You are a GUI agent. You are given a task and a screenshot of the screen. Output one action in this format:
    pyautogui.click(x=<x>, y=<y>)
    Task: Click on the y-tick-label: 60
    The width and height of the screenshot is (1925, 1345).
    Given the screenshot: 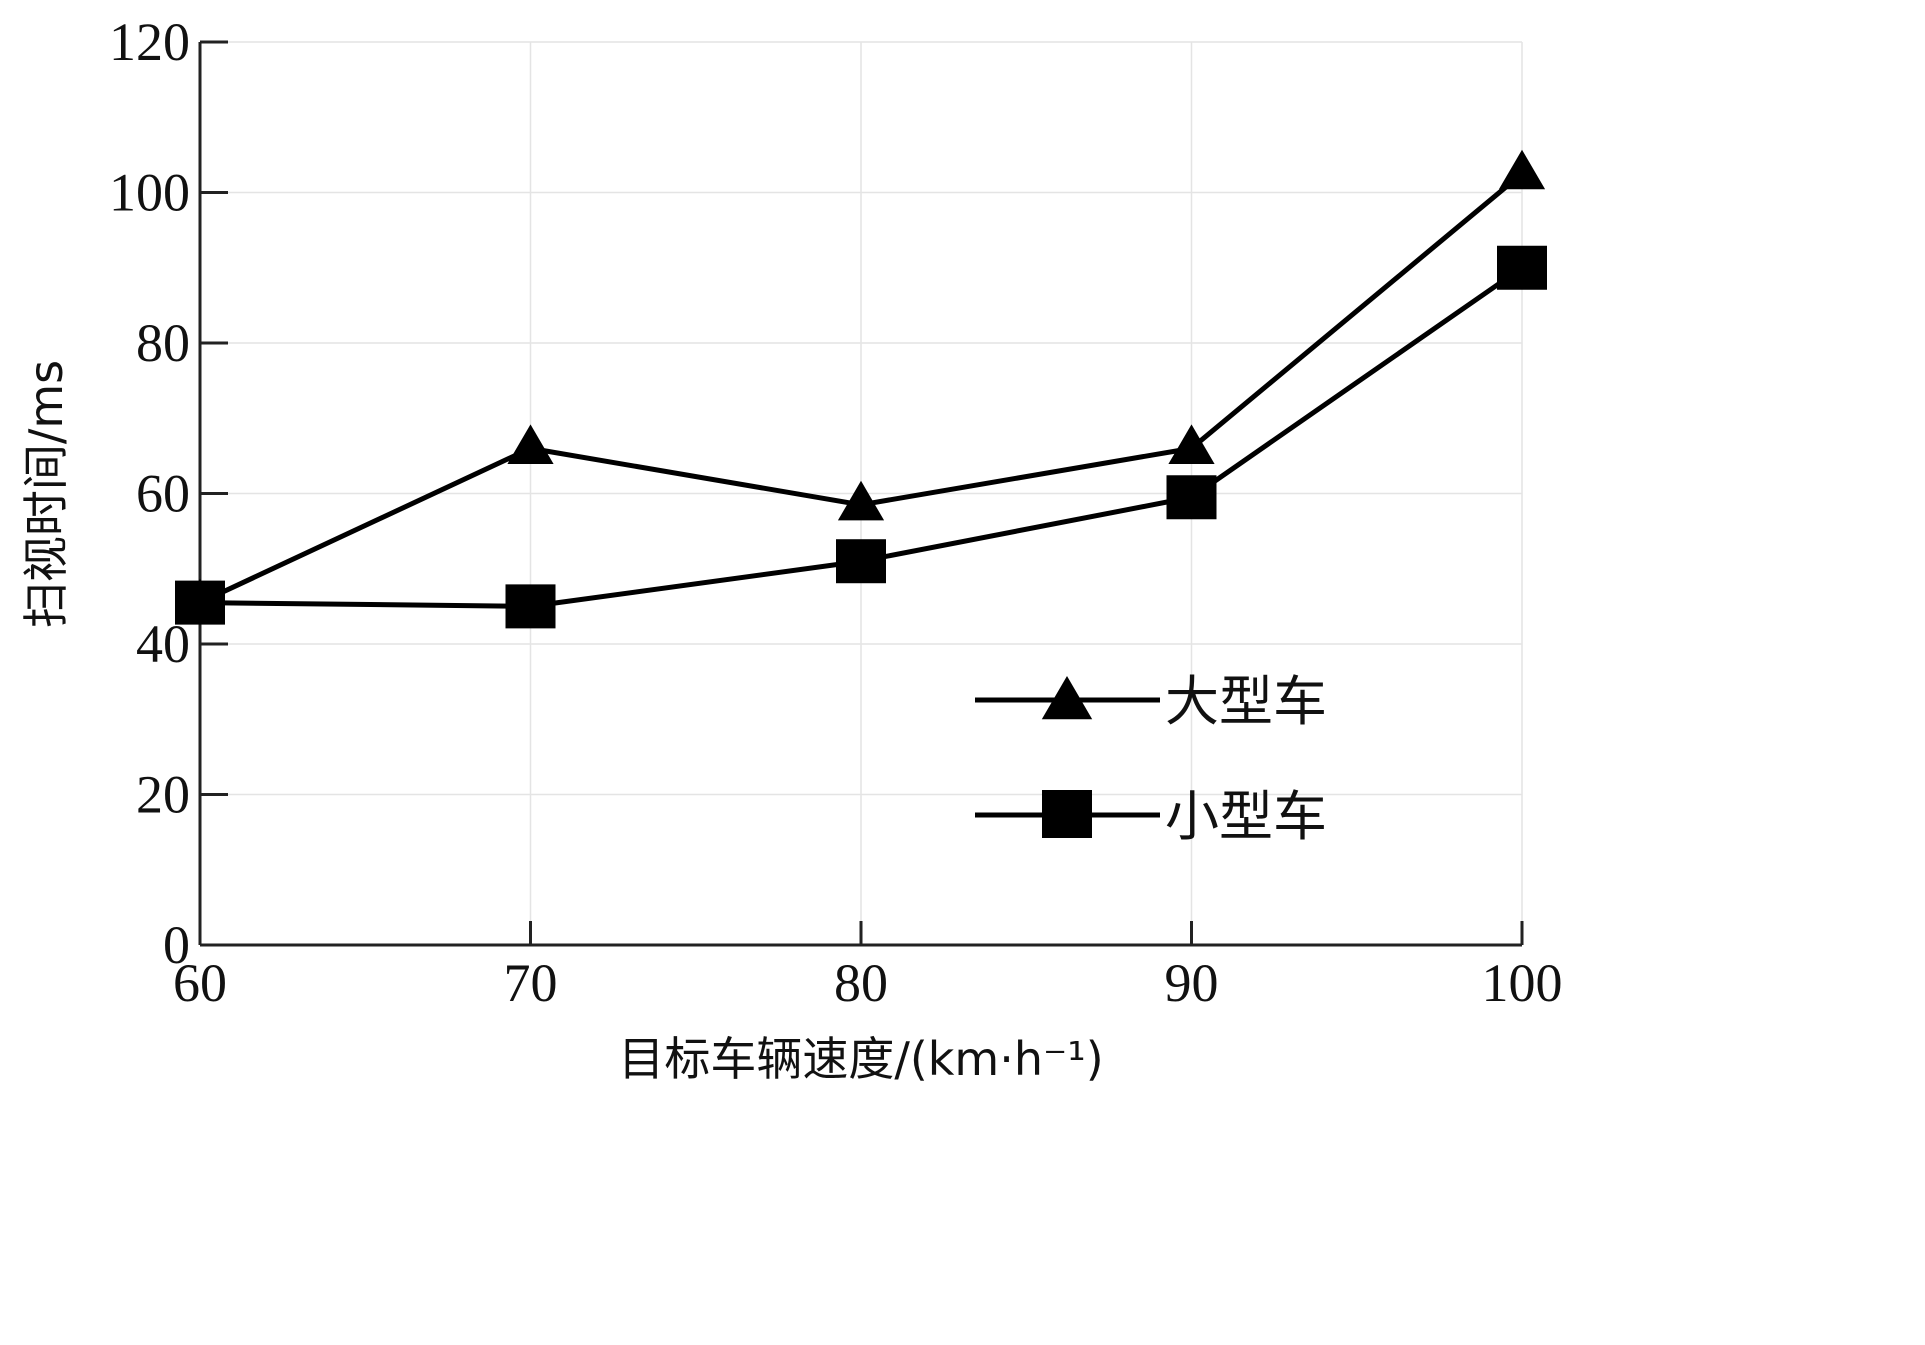 What is the action you would take?
    pyautogui.click(x=163, y=494)
    